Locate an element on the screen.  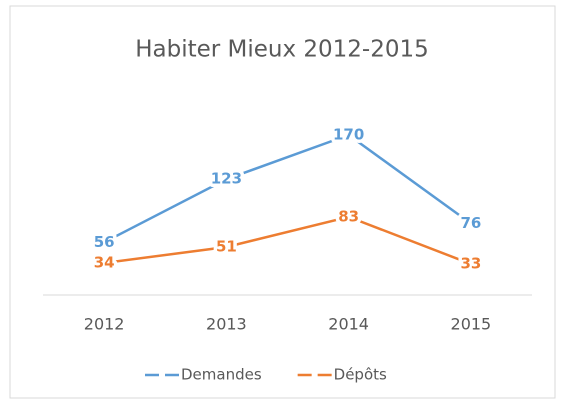
x-tick-label: 2014 is located at coordinates (348, 324).